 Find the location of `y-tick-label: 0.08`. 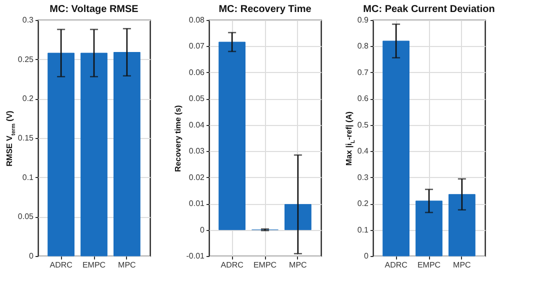

y-tick-label: 0.08 is located at coordinates (197, 20).